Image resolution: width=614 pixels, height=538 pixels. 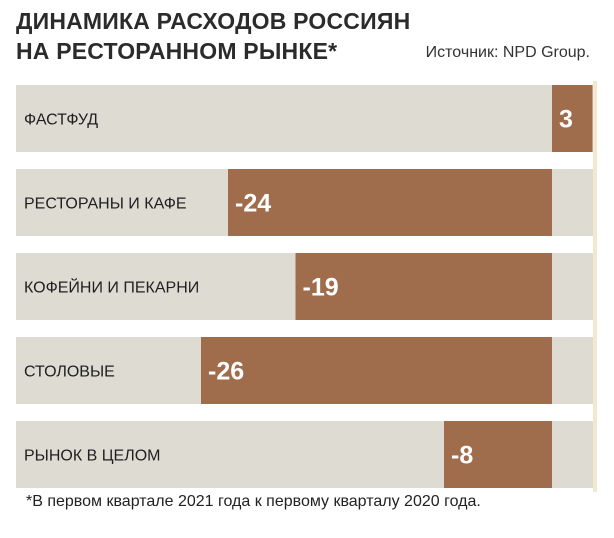 I want to click on category-label: КОФЕЙНИ И ПЕКАРНИ, so click(x=111, y=287).